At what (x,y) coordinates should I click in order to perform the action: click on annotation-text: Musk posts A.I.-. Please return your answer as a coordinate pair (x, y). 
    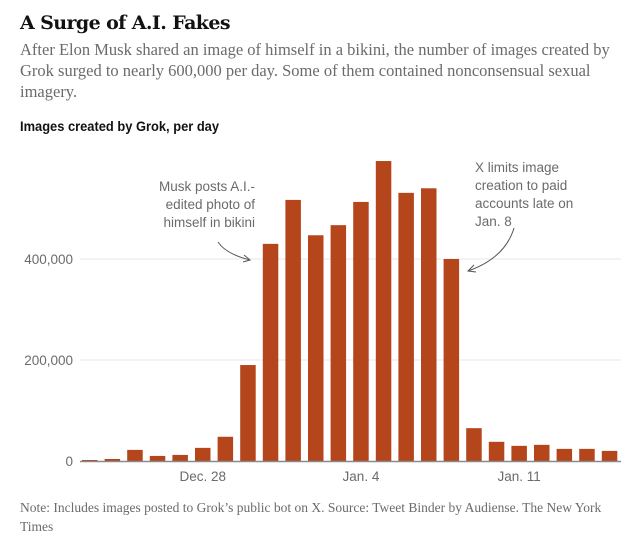
    Looking at the image, I should click on (207, 186).